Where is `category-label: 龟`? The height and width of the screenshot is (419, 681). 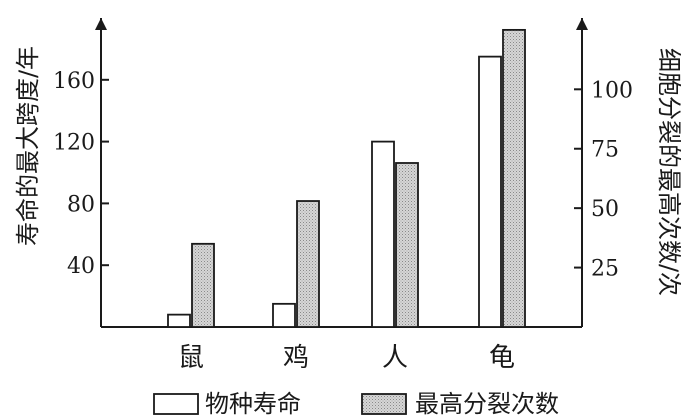
category-label: 龟 is located at coordinates (502, 358).